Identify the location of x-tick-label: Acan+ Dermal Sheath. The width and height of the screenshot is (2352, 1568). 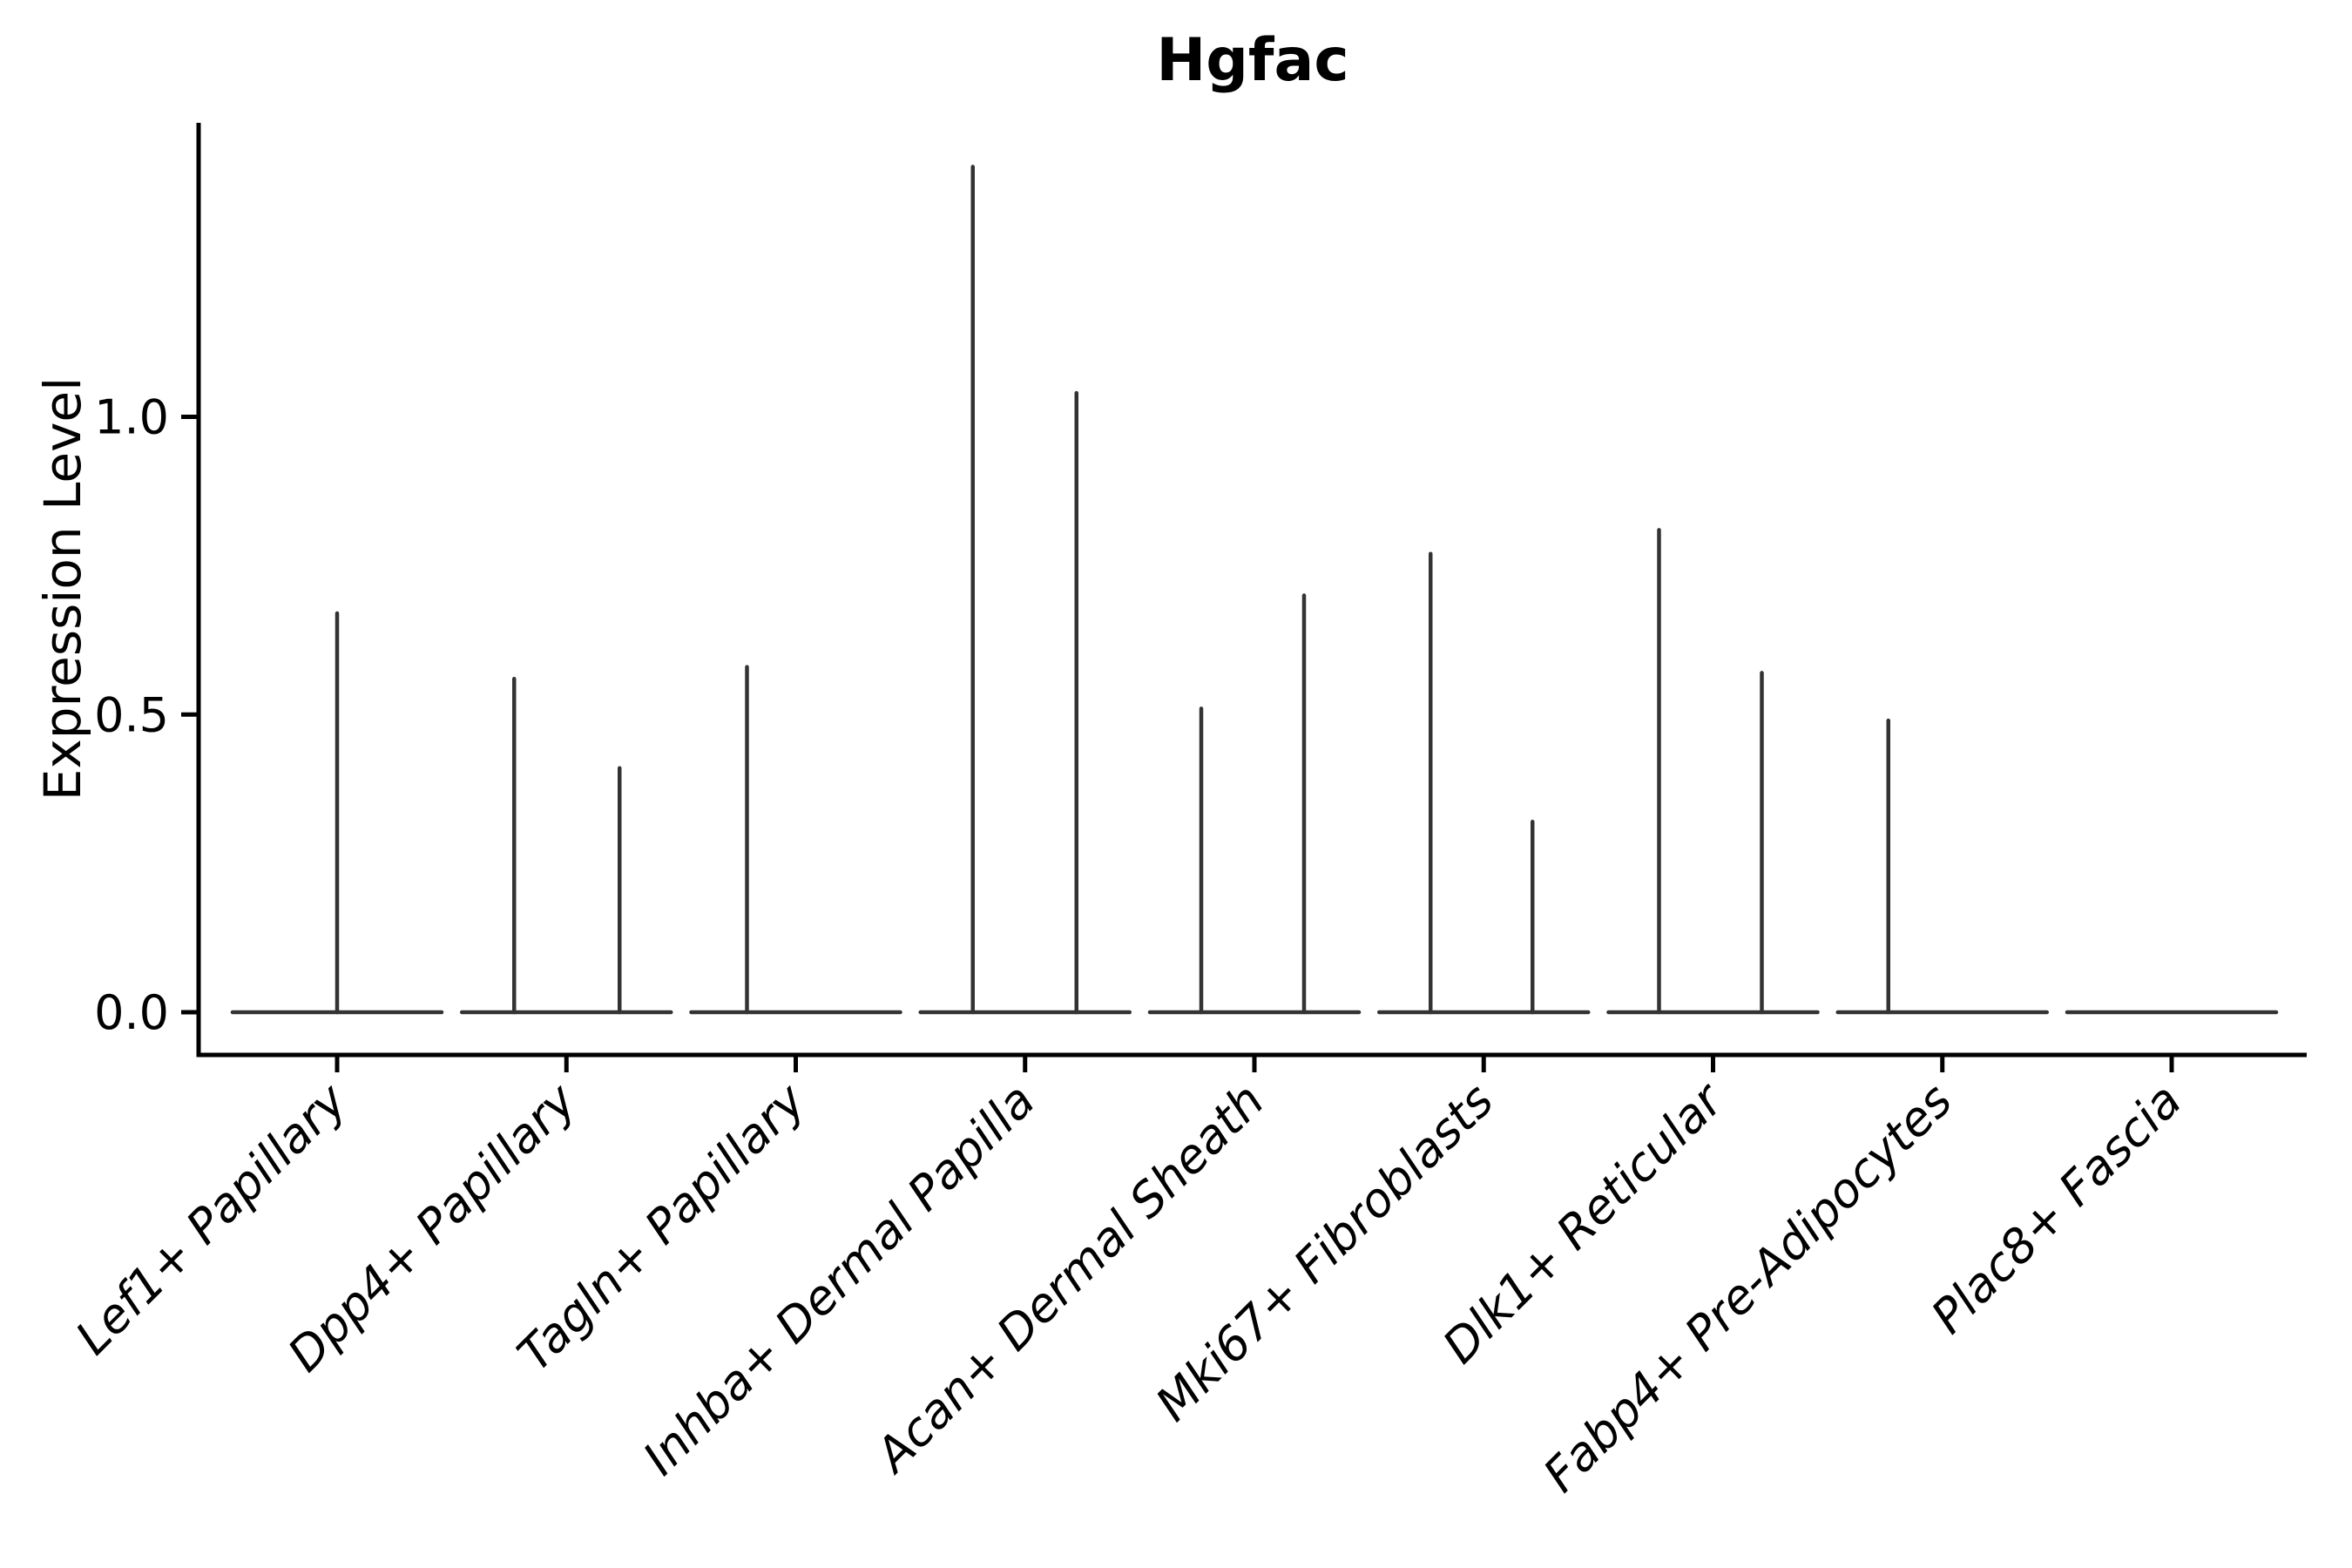
(1068, 1278).